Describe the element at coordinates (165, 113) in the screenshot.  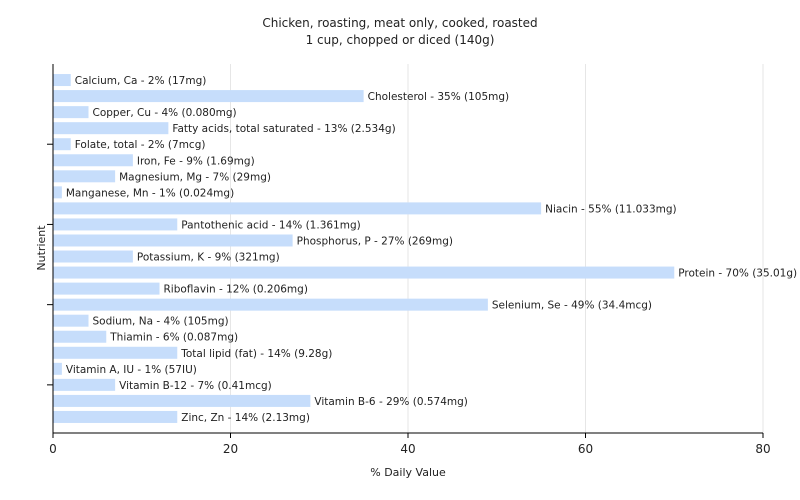
I see `bar-label-2: Copper, Cu - 4% (0.080mg)` at that location.